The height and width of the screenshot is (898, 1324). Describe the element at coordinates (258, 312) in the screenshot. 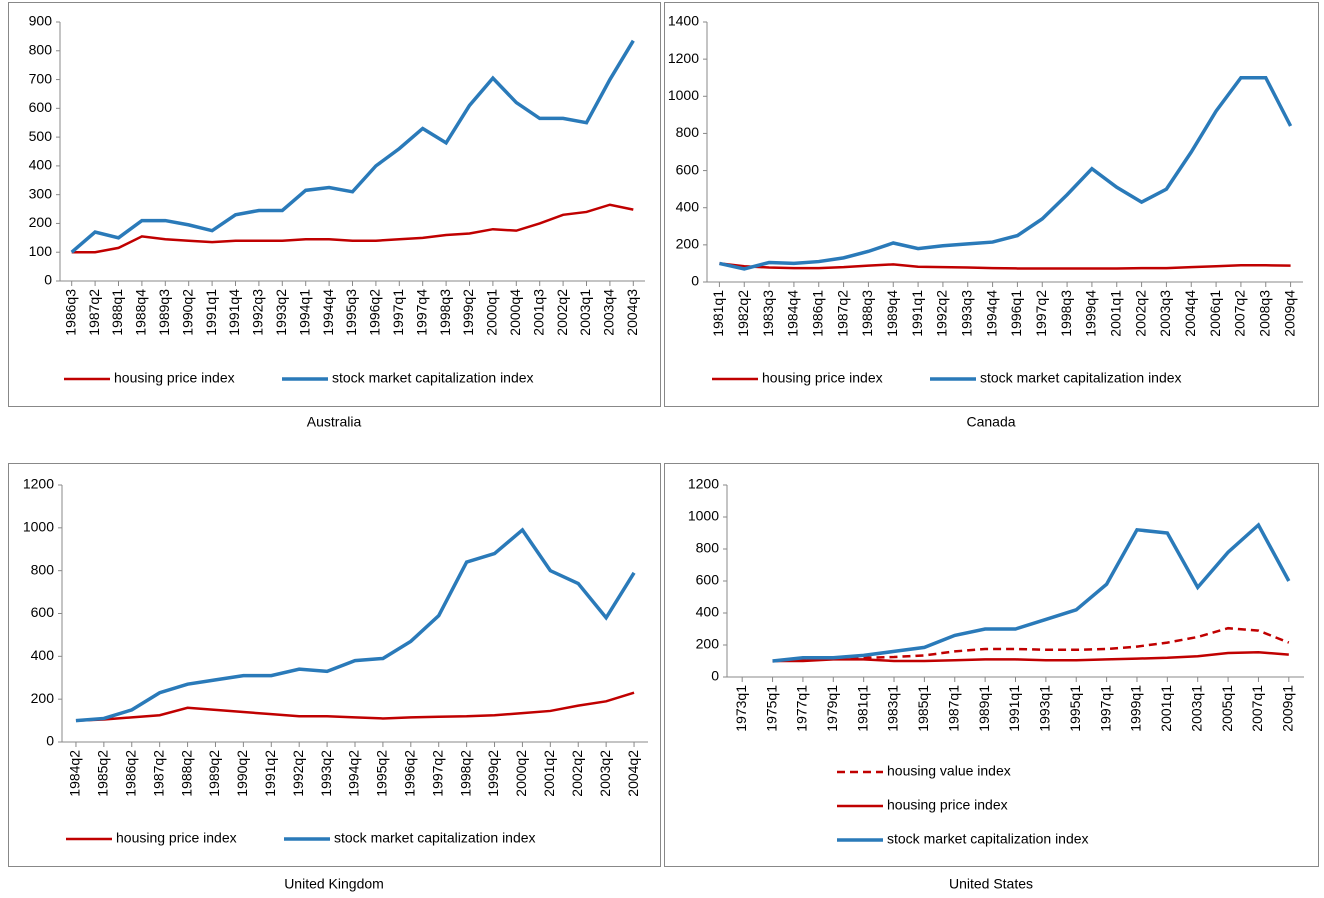

I see `x-tick-label: 1992q3` at that location.